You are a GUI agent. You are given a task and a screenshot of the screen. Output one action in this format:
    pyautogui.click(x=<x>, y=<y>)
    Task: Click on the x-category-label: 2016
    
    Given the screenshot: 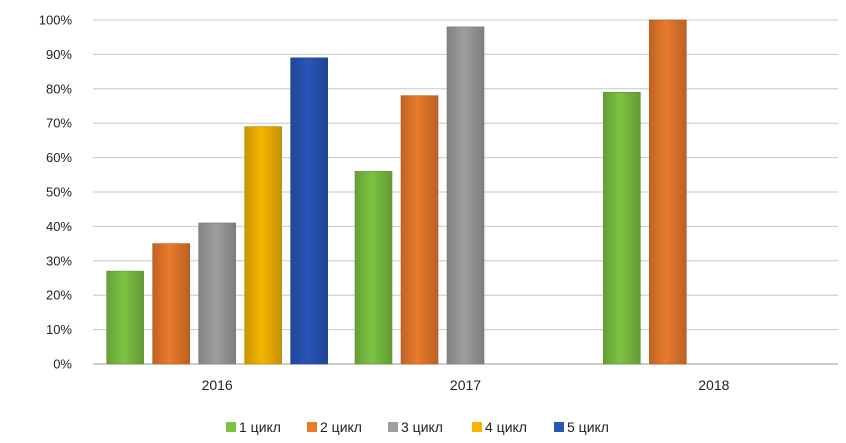 What is the action you would take?
    pyautogui.click(x=217, y=385)
    